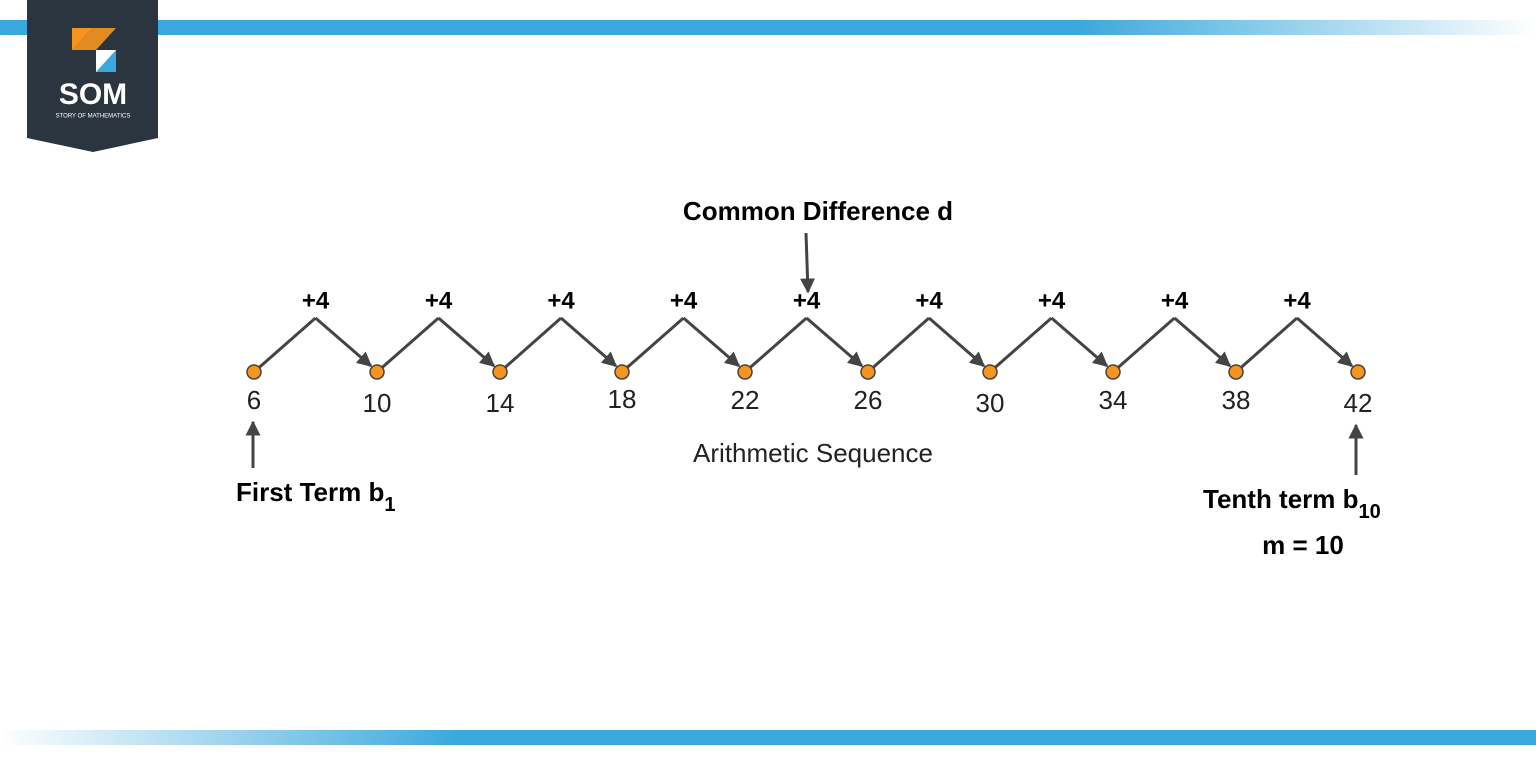  Describe the element at coordinates (93, 117) in the screenshot. I see `logo-subtitle: STORY OF MATHEMATICS` at that location.